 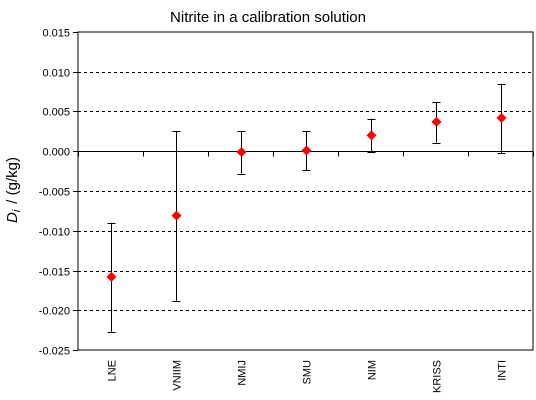 I want to click on y-axis-unit: / (g/kg), so click(x=12, y=180).